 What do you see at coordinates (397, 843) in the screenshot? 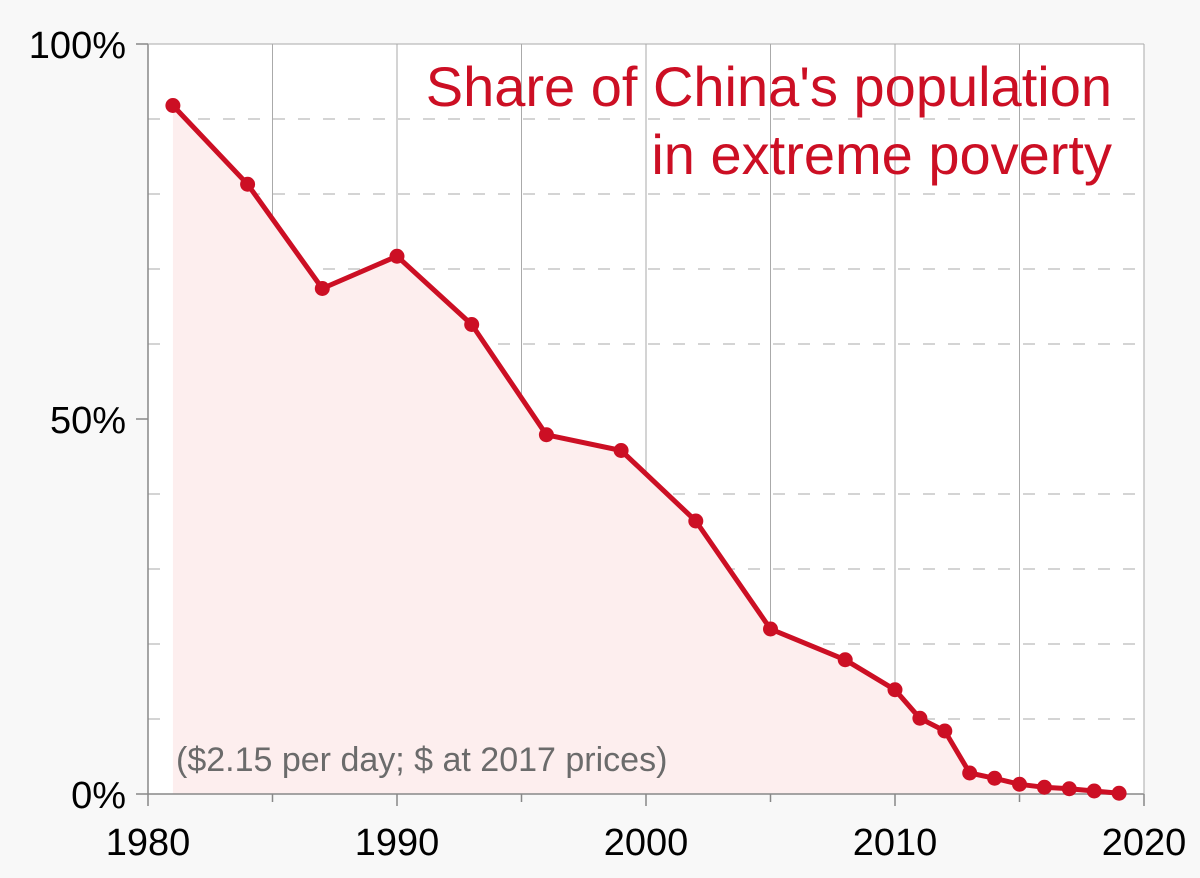
I see `x-tick-label: 1990` at bounding box center [397, 843].